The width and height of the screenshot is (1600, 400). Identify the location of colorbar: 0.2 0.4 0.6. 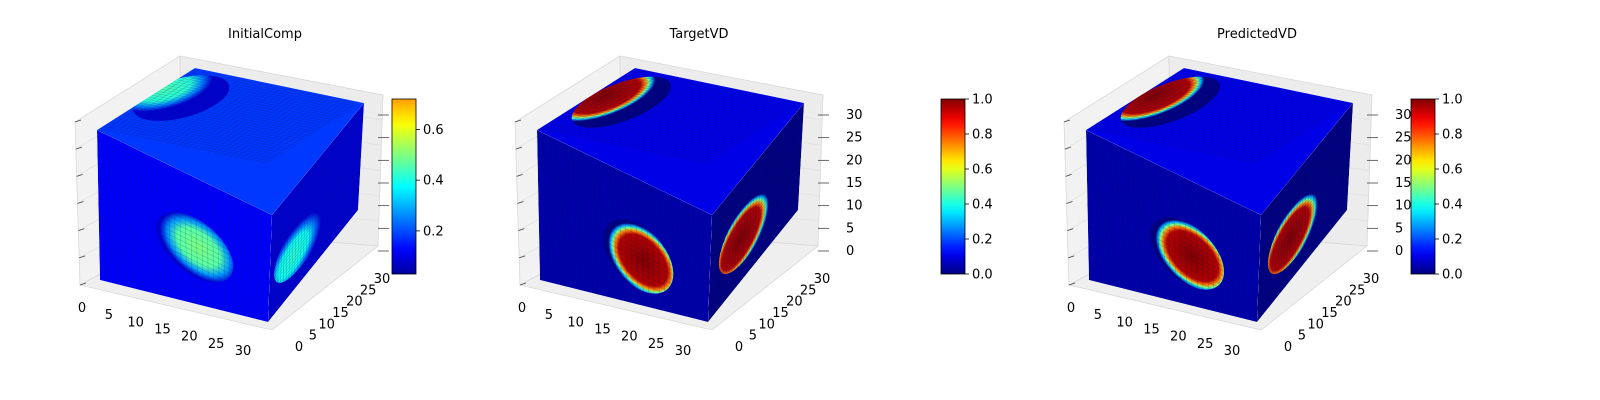
(417, 186).